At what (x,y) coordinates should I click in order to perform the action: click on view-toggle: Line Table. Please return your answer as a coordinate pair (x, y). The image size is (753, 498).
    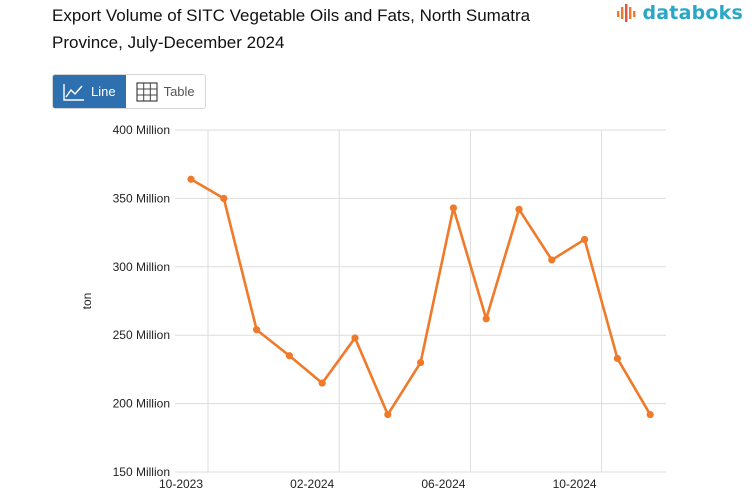
    Looking at the image, I should click on (129, 91).